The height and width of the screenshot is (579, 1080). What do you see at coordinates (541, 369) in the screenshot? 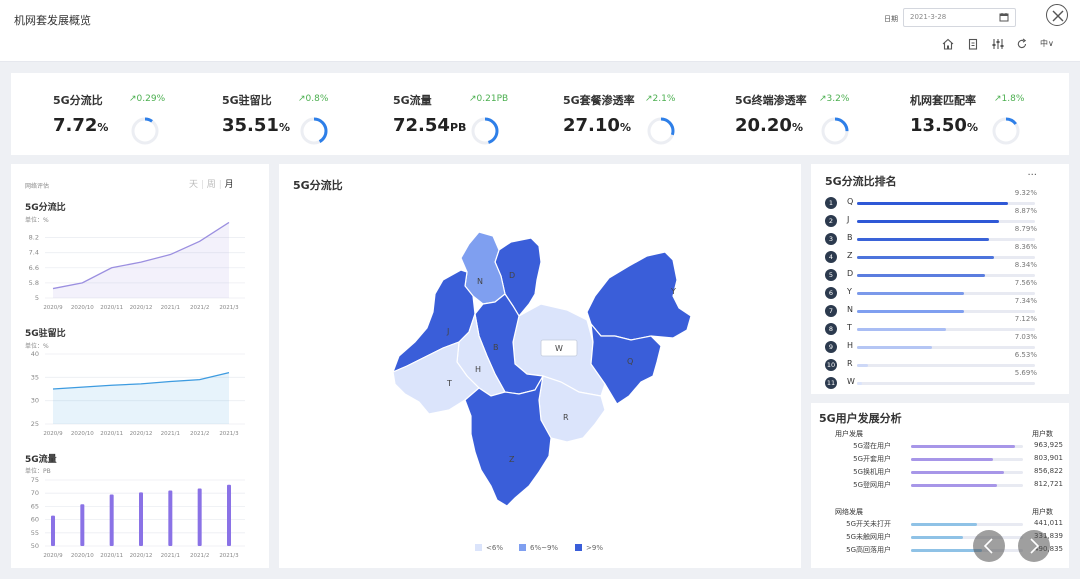
I see `region-map: Y Q D N J B H T R Z W` at bounding box center [541, 369].